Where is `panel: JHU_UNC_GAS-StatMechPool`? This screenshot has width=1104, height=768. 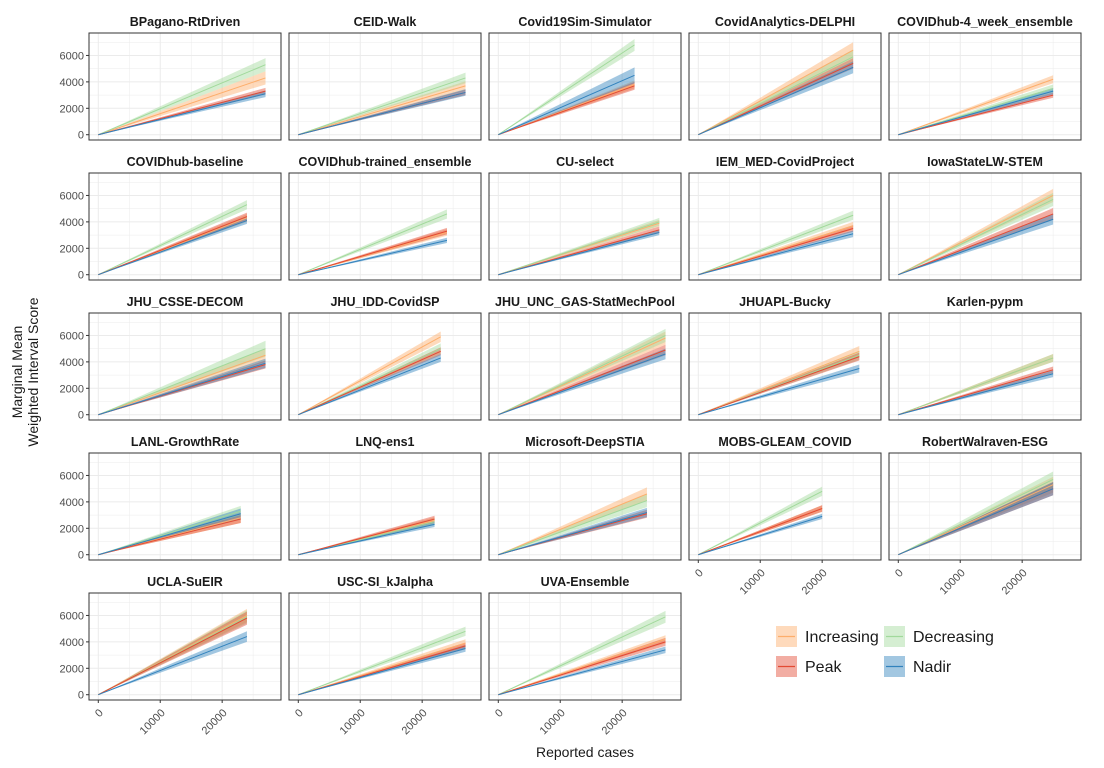 panel: JHU_UNC_GAS-StatMechPool is located at coordinates (585, 358).